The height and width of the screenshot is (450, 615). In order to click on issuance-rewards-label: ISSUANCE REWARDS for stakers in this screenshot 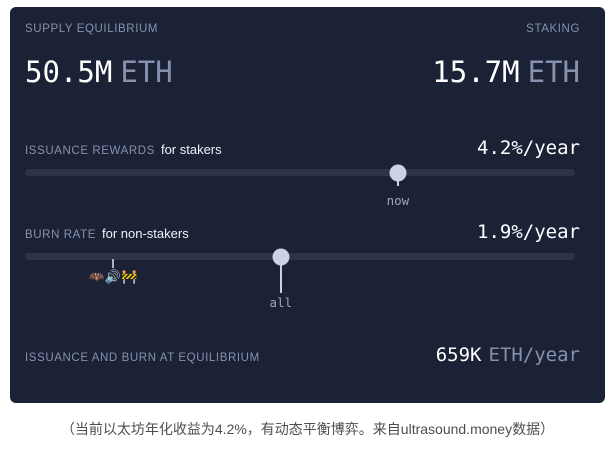, I will do `click(123, 150)`.